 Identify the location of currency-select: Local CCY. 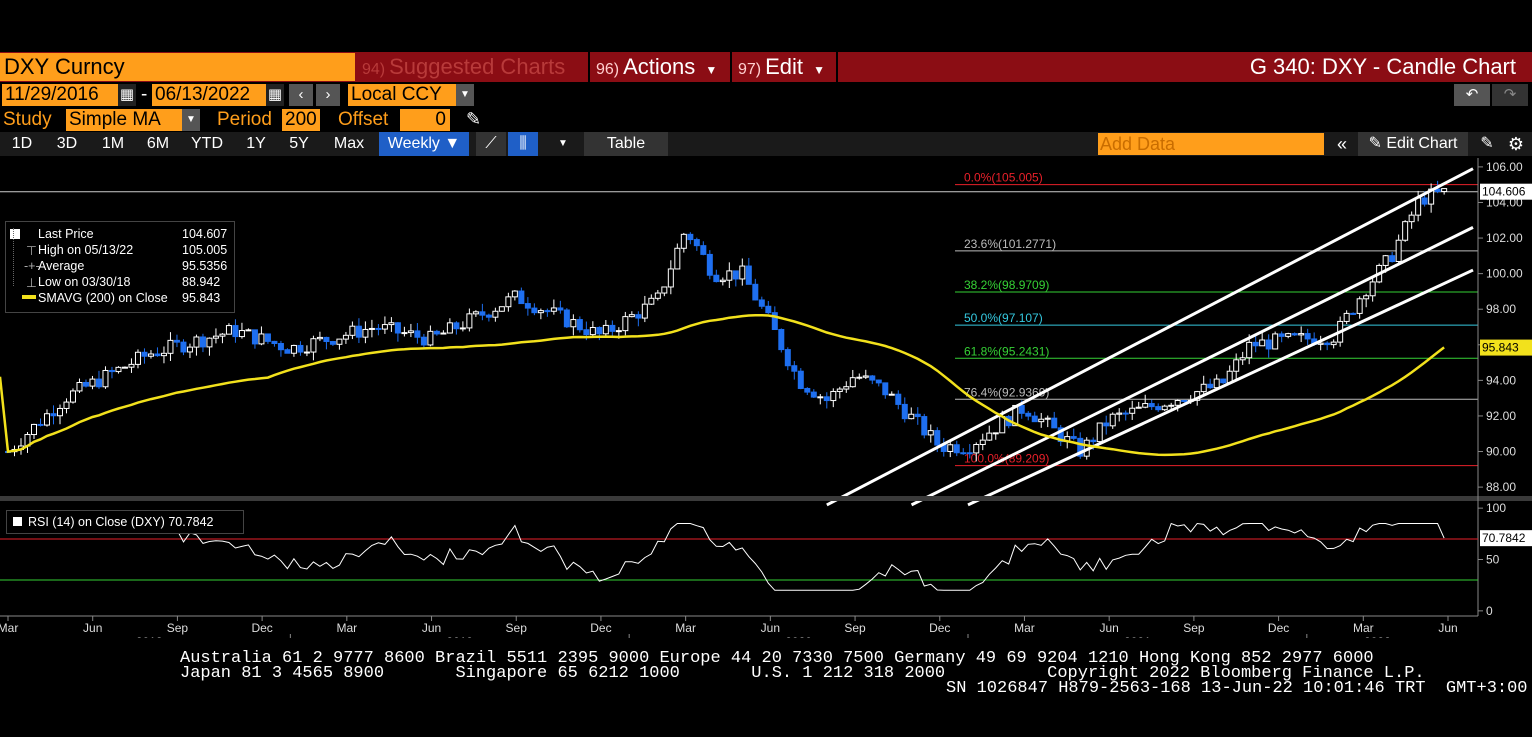
(402, 95).